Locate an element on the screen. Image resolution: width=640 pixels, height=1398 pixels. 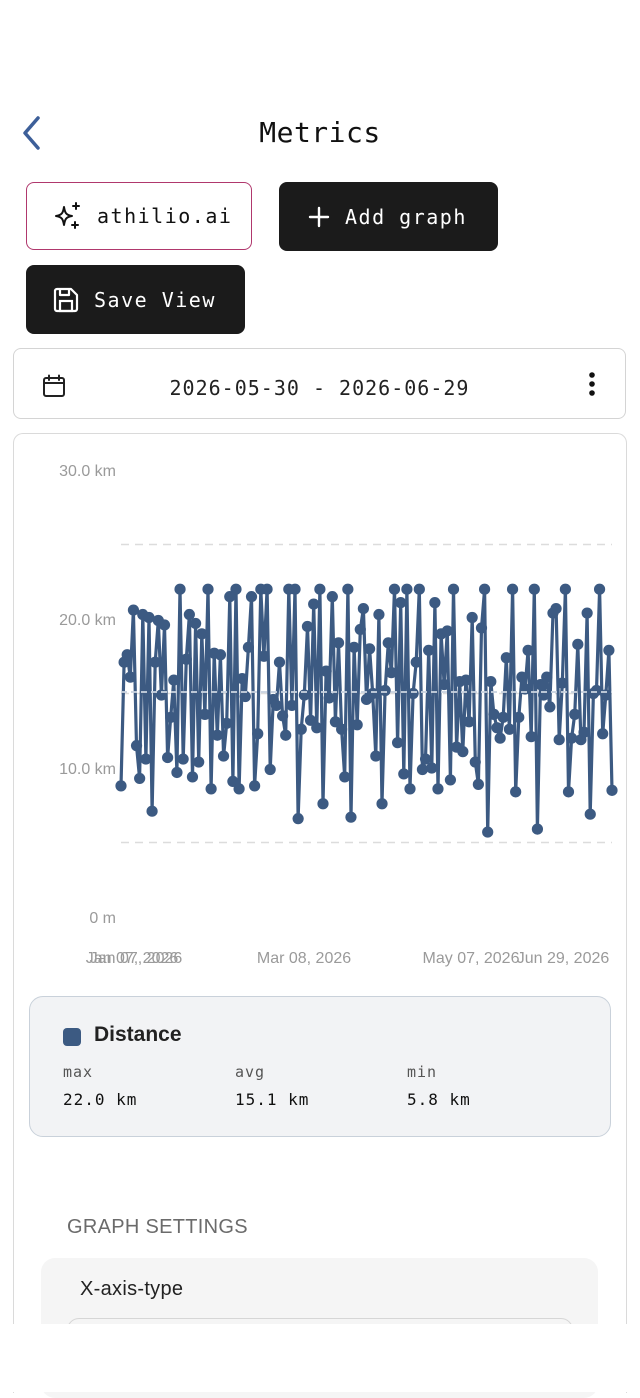
stat-avg-value: 15.1 km is located at coordinates (272, 1099).